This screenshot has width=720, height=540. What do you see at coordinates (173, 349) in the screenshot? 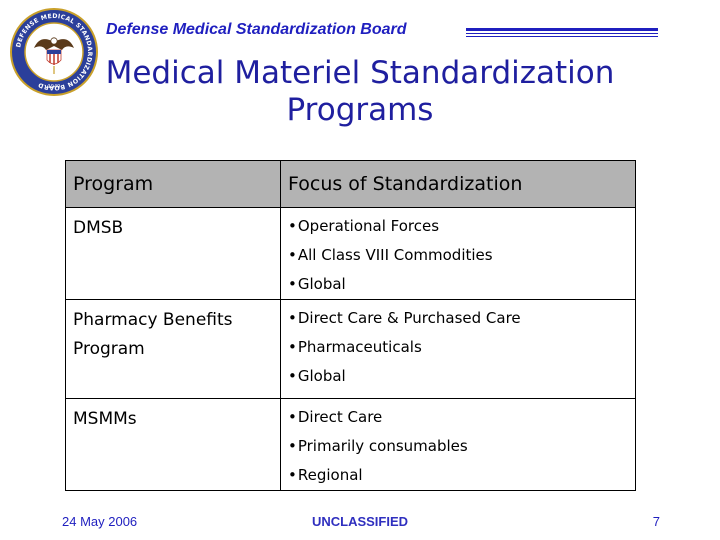
I see `program-cell: Pharmacy Benefits Program` at bounding box center [173, 349].